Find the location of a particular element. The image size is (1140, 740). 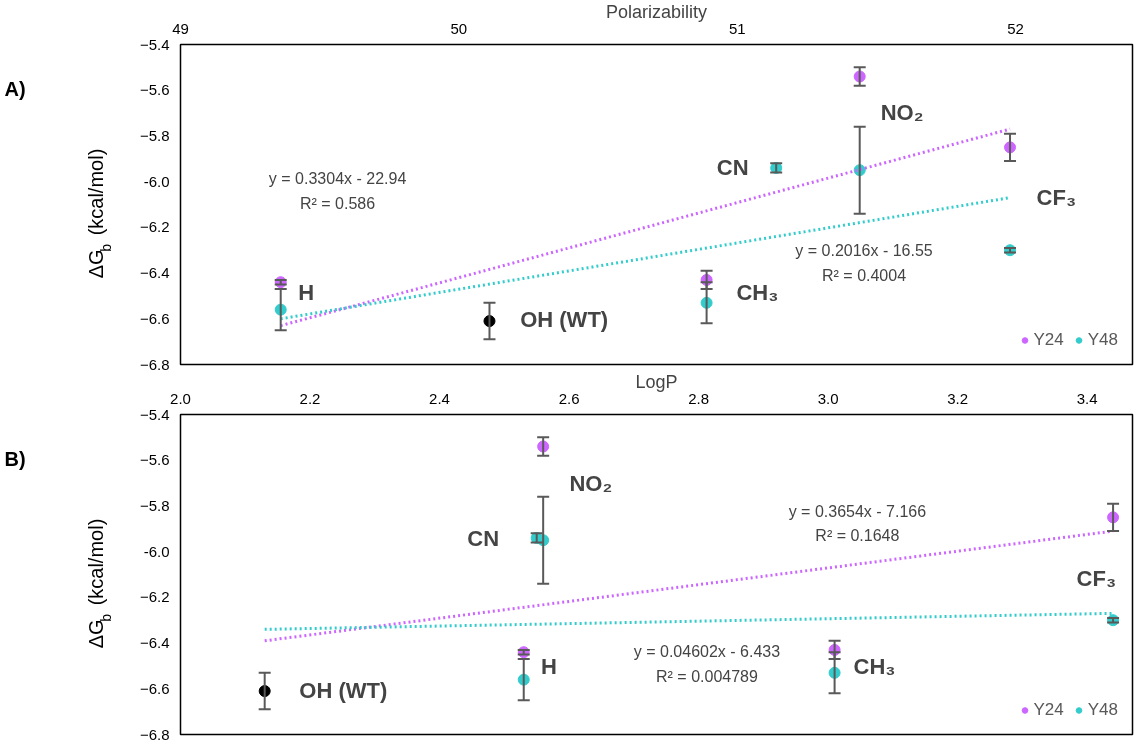

x-tick-label: 3.0 is located at coordinates (828, 398).